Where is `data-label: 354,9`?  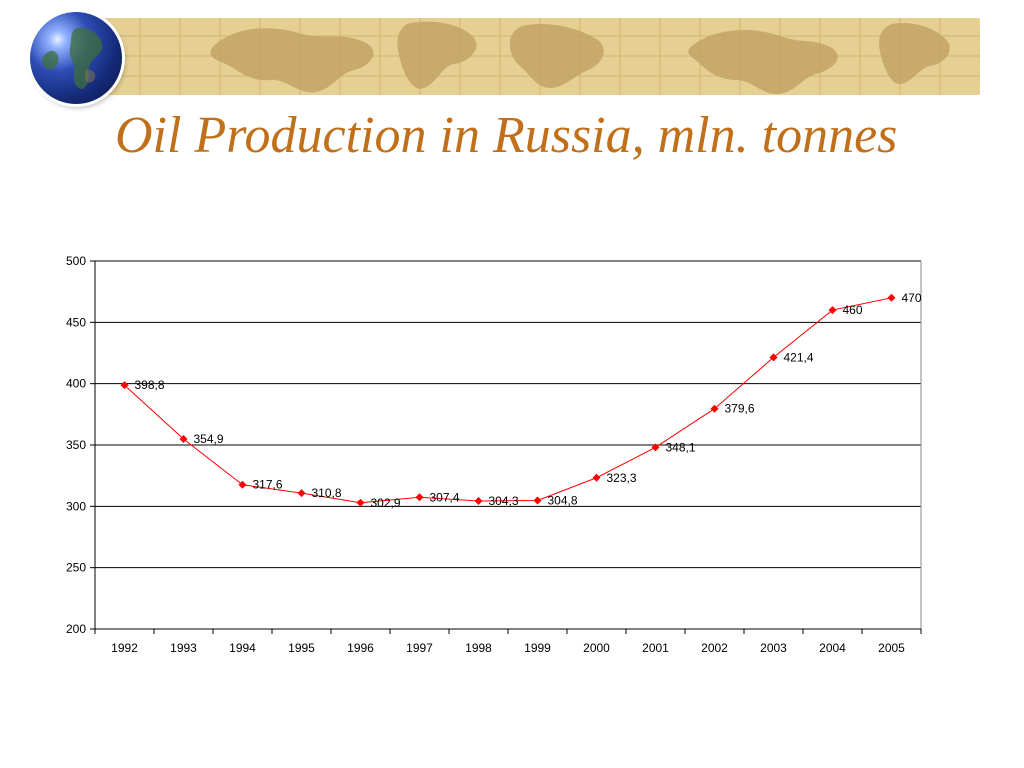 data-label: 354,9 is located at coordinates (209, 439).